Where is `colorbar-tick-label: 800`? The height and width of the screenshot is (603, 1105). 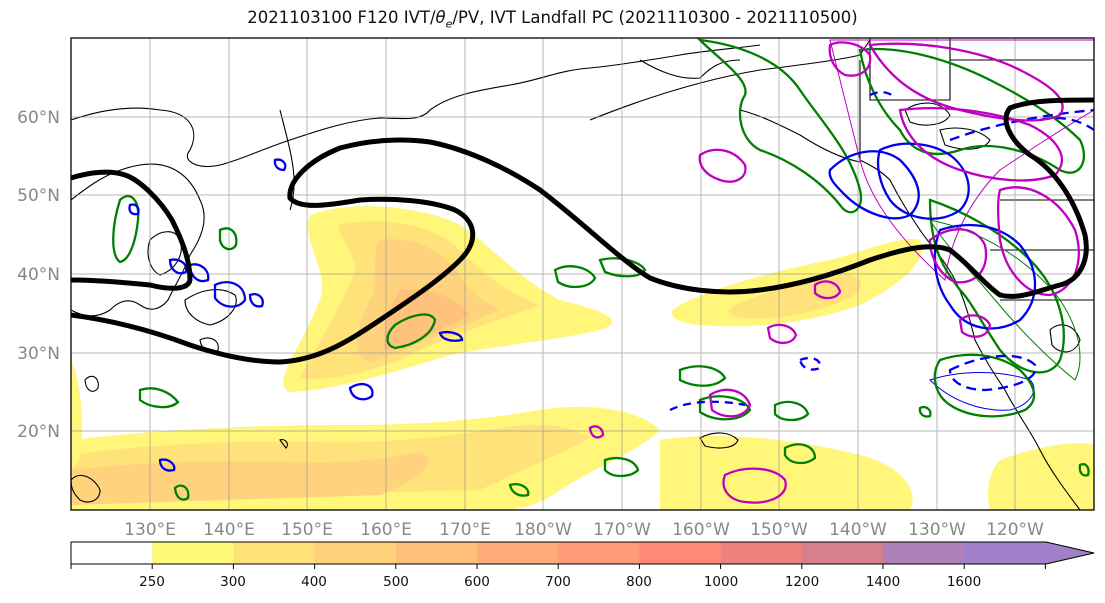 colorbar-tick-label: 800 is located at coordinates (639, 582).